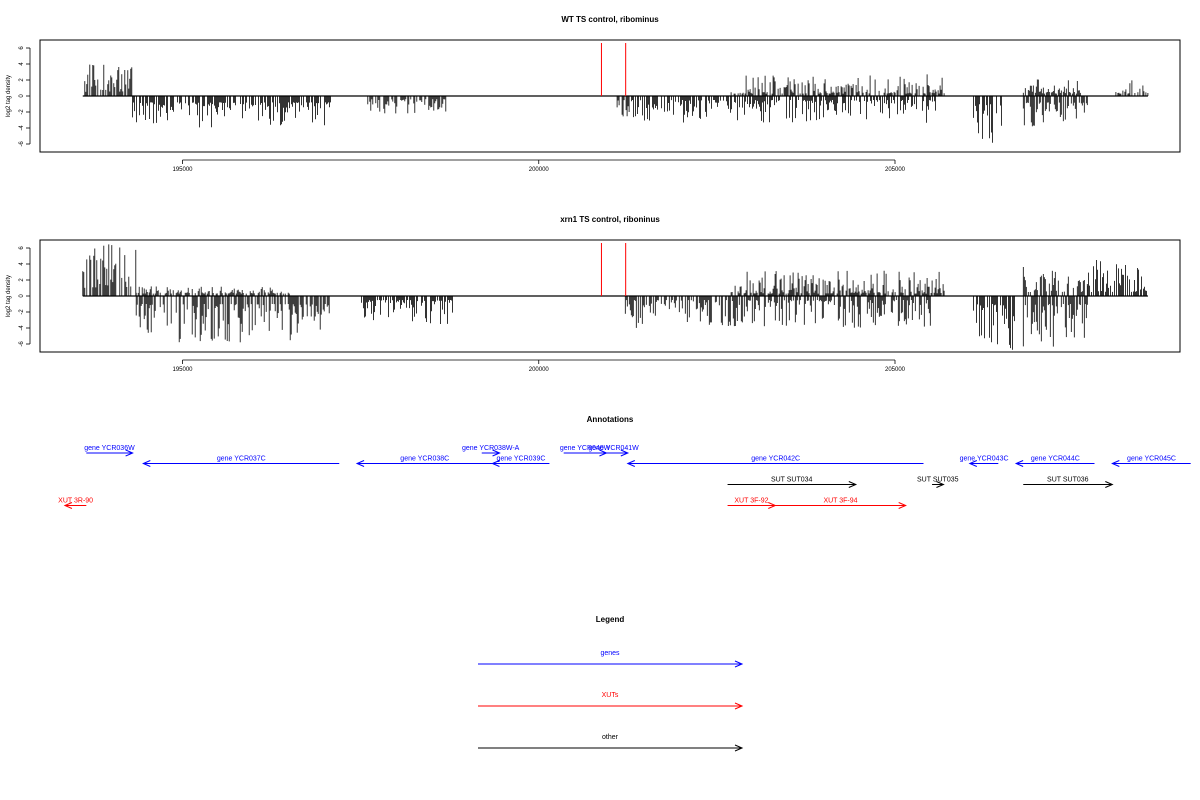  Describe the element at coordinates (610, 19) in the screenshot. I see `panel-title: WT TS control, ribominus` at that location.